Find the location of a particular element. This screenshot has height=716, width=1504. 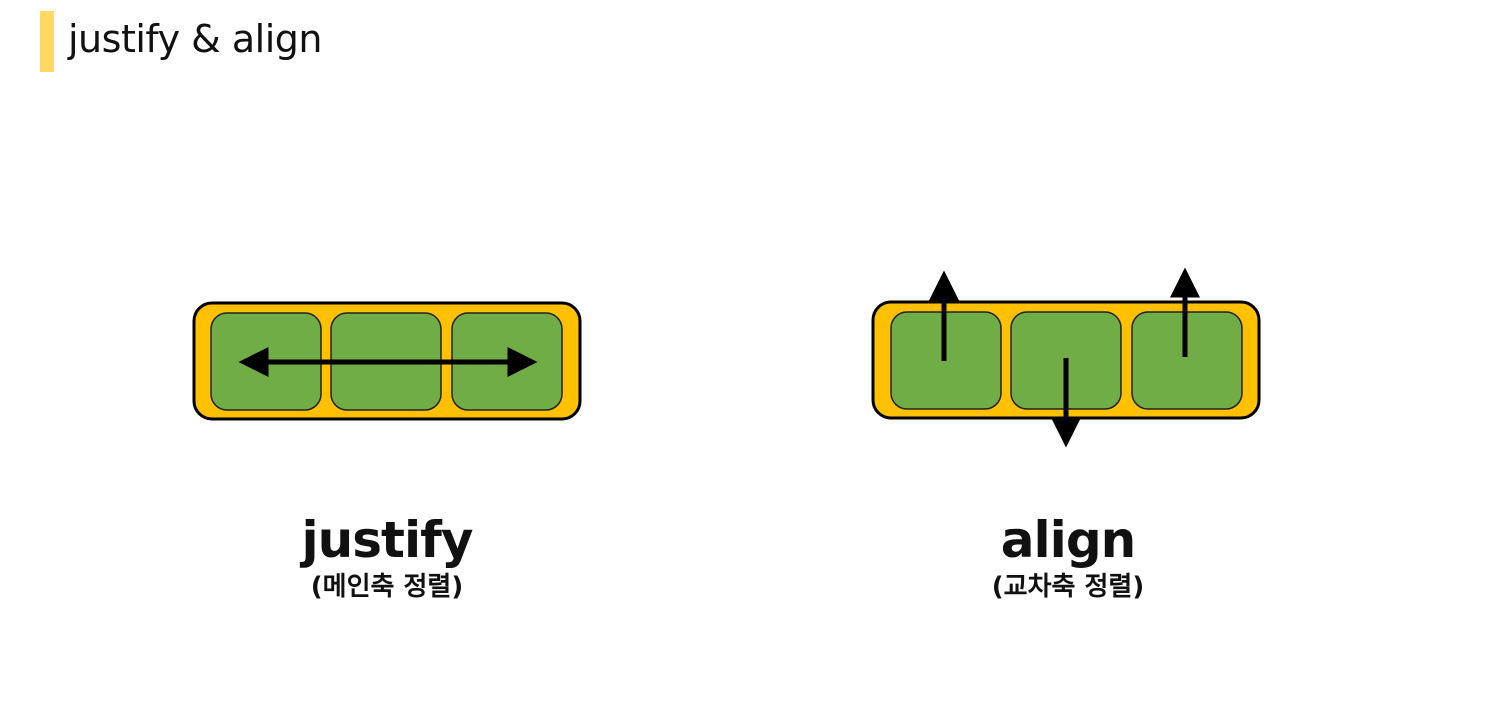

justify-diagram is located at coordinates (387, 361).